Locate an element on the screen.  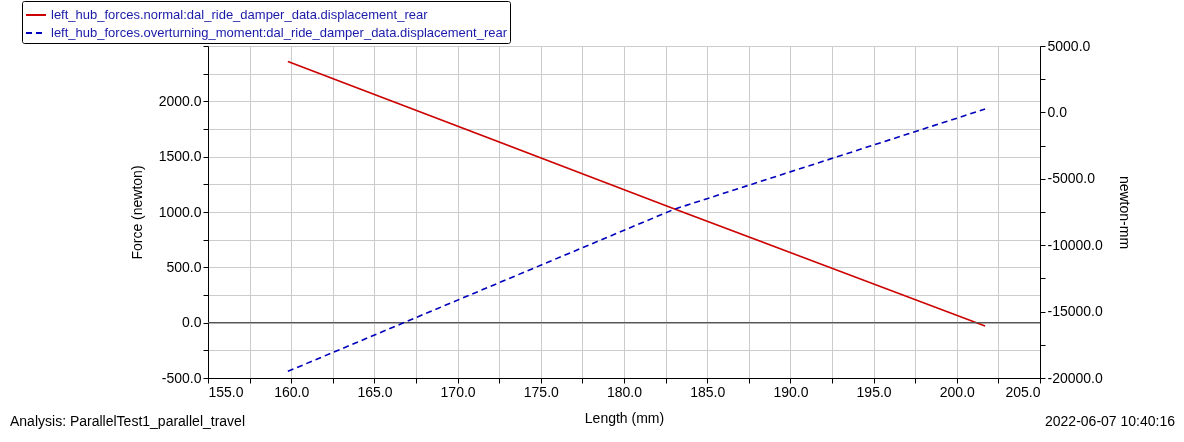
y2-tick-label: 5000.0 is located at coordinates (1069, 45).